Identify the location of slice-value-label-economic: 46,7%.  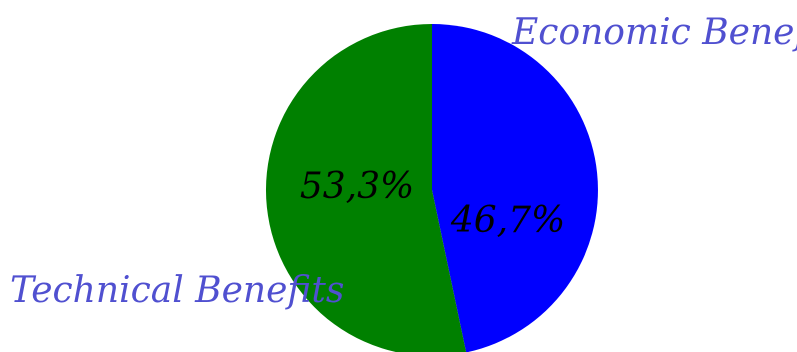
(507, 220).